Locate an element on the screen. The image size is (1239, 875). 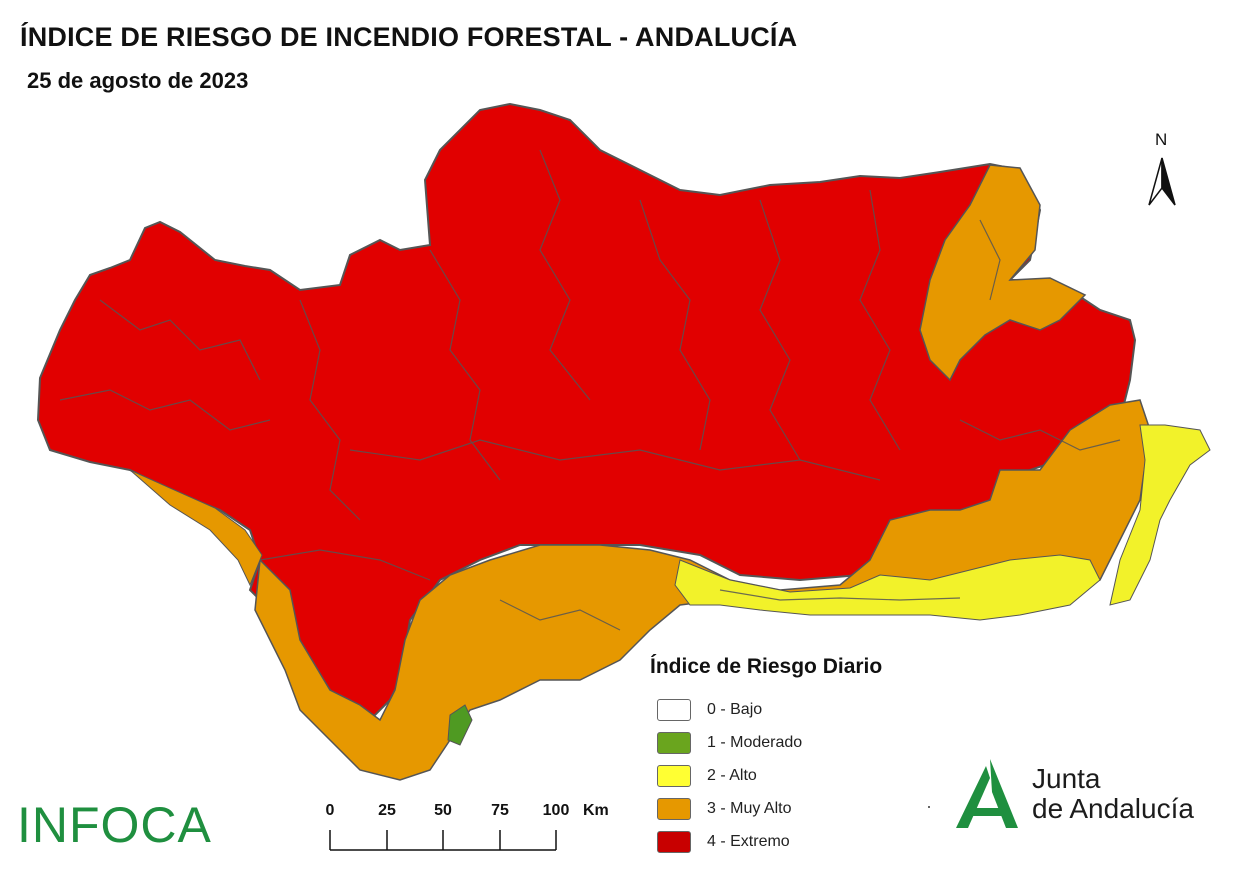
legend-swatch-bajo is located at coordinates (674, 709).